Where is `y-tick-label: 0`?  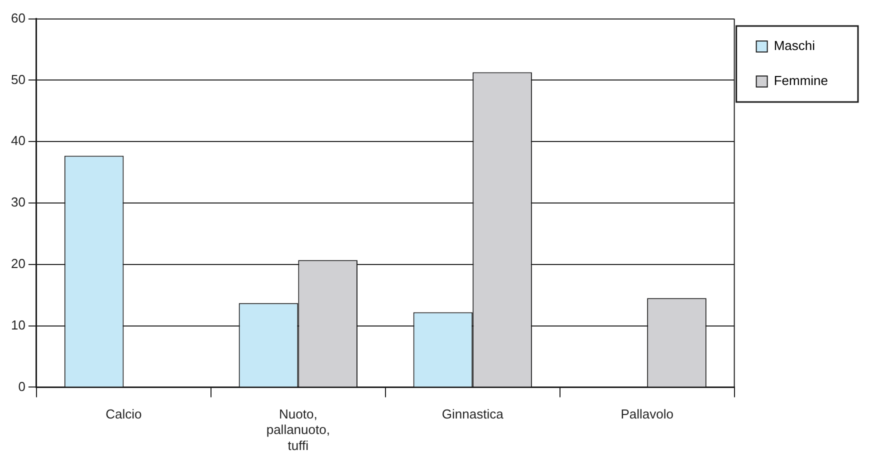
y-tick-label: 0 is located at coordinates (22, 386).